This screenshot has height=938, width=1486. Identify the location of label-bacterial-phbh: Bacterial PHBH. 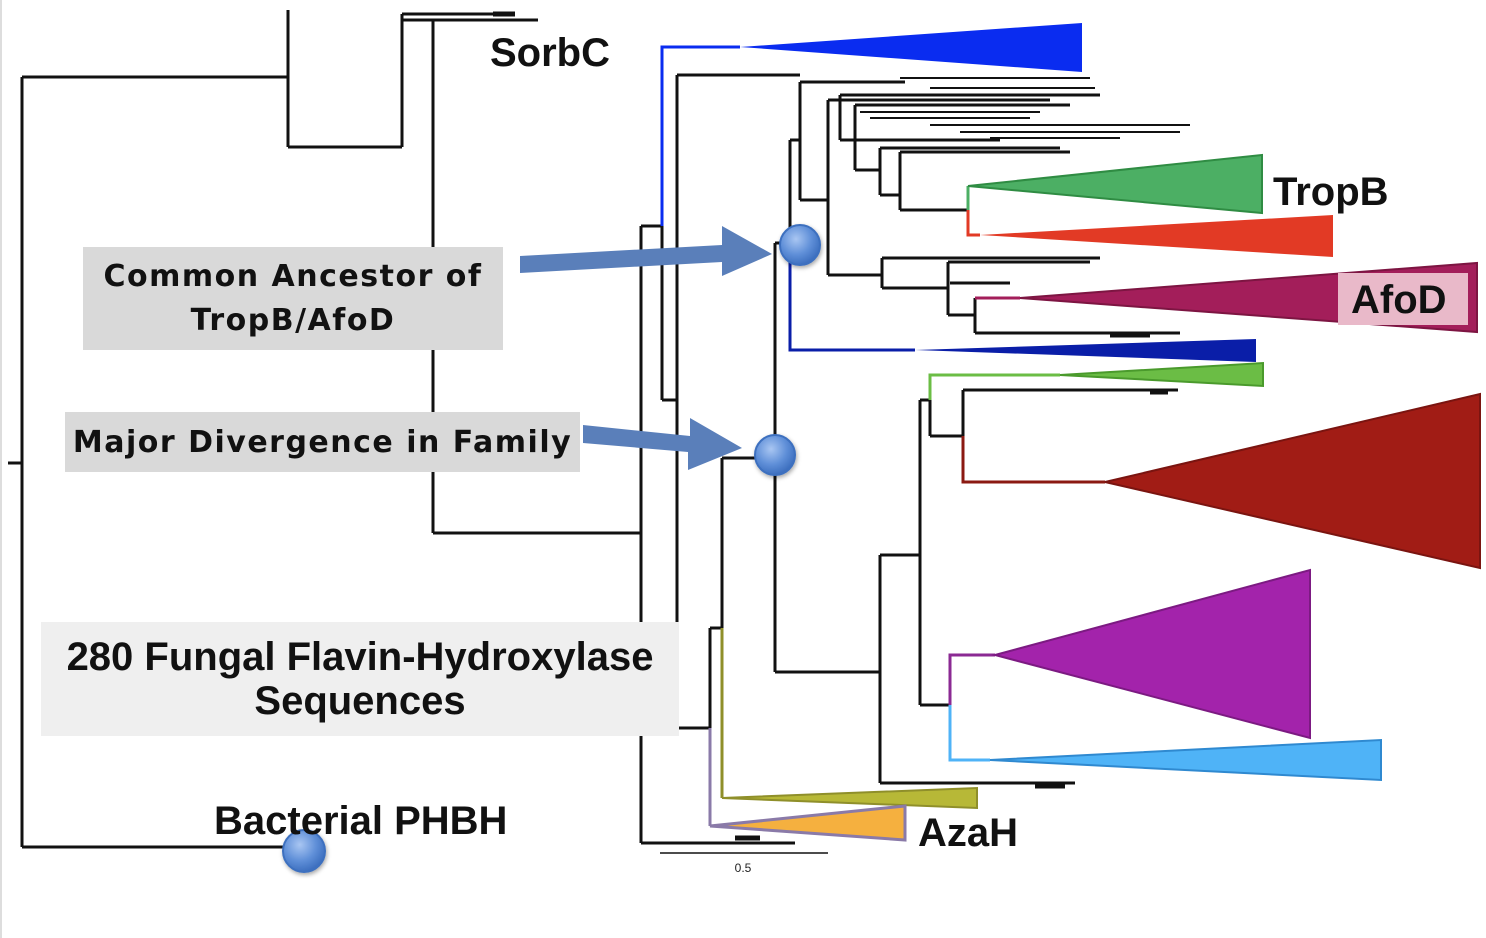
(360, 821).